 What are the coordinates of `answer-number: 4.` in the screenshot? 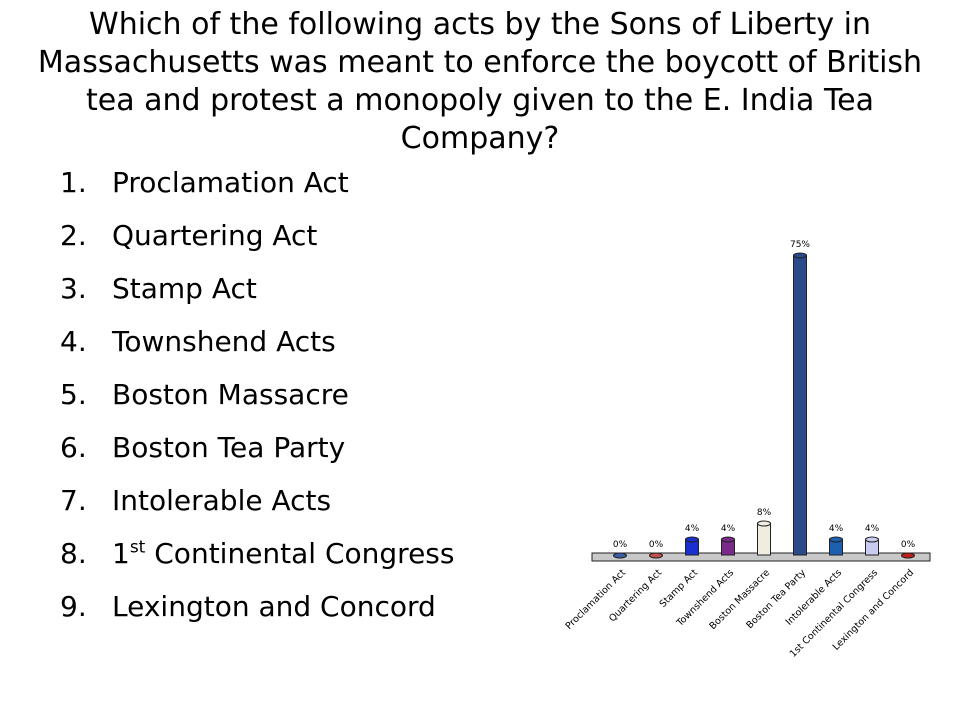 It's located at (73, 341).